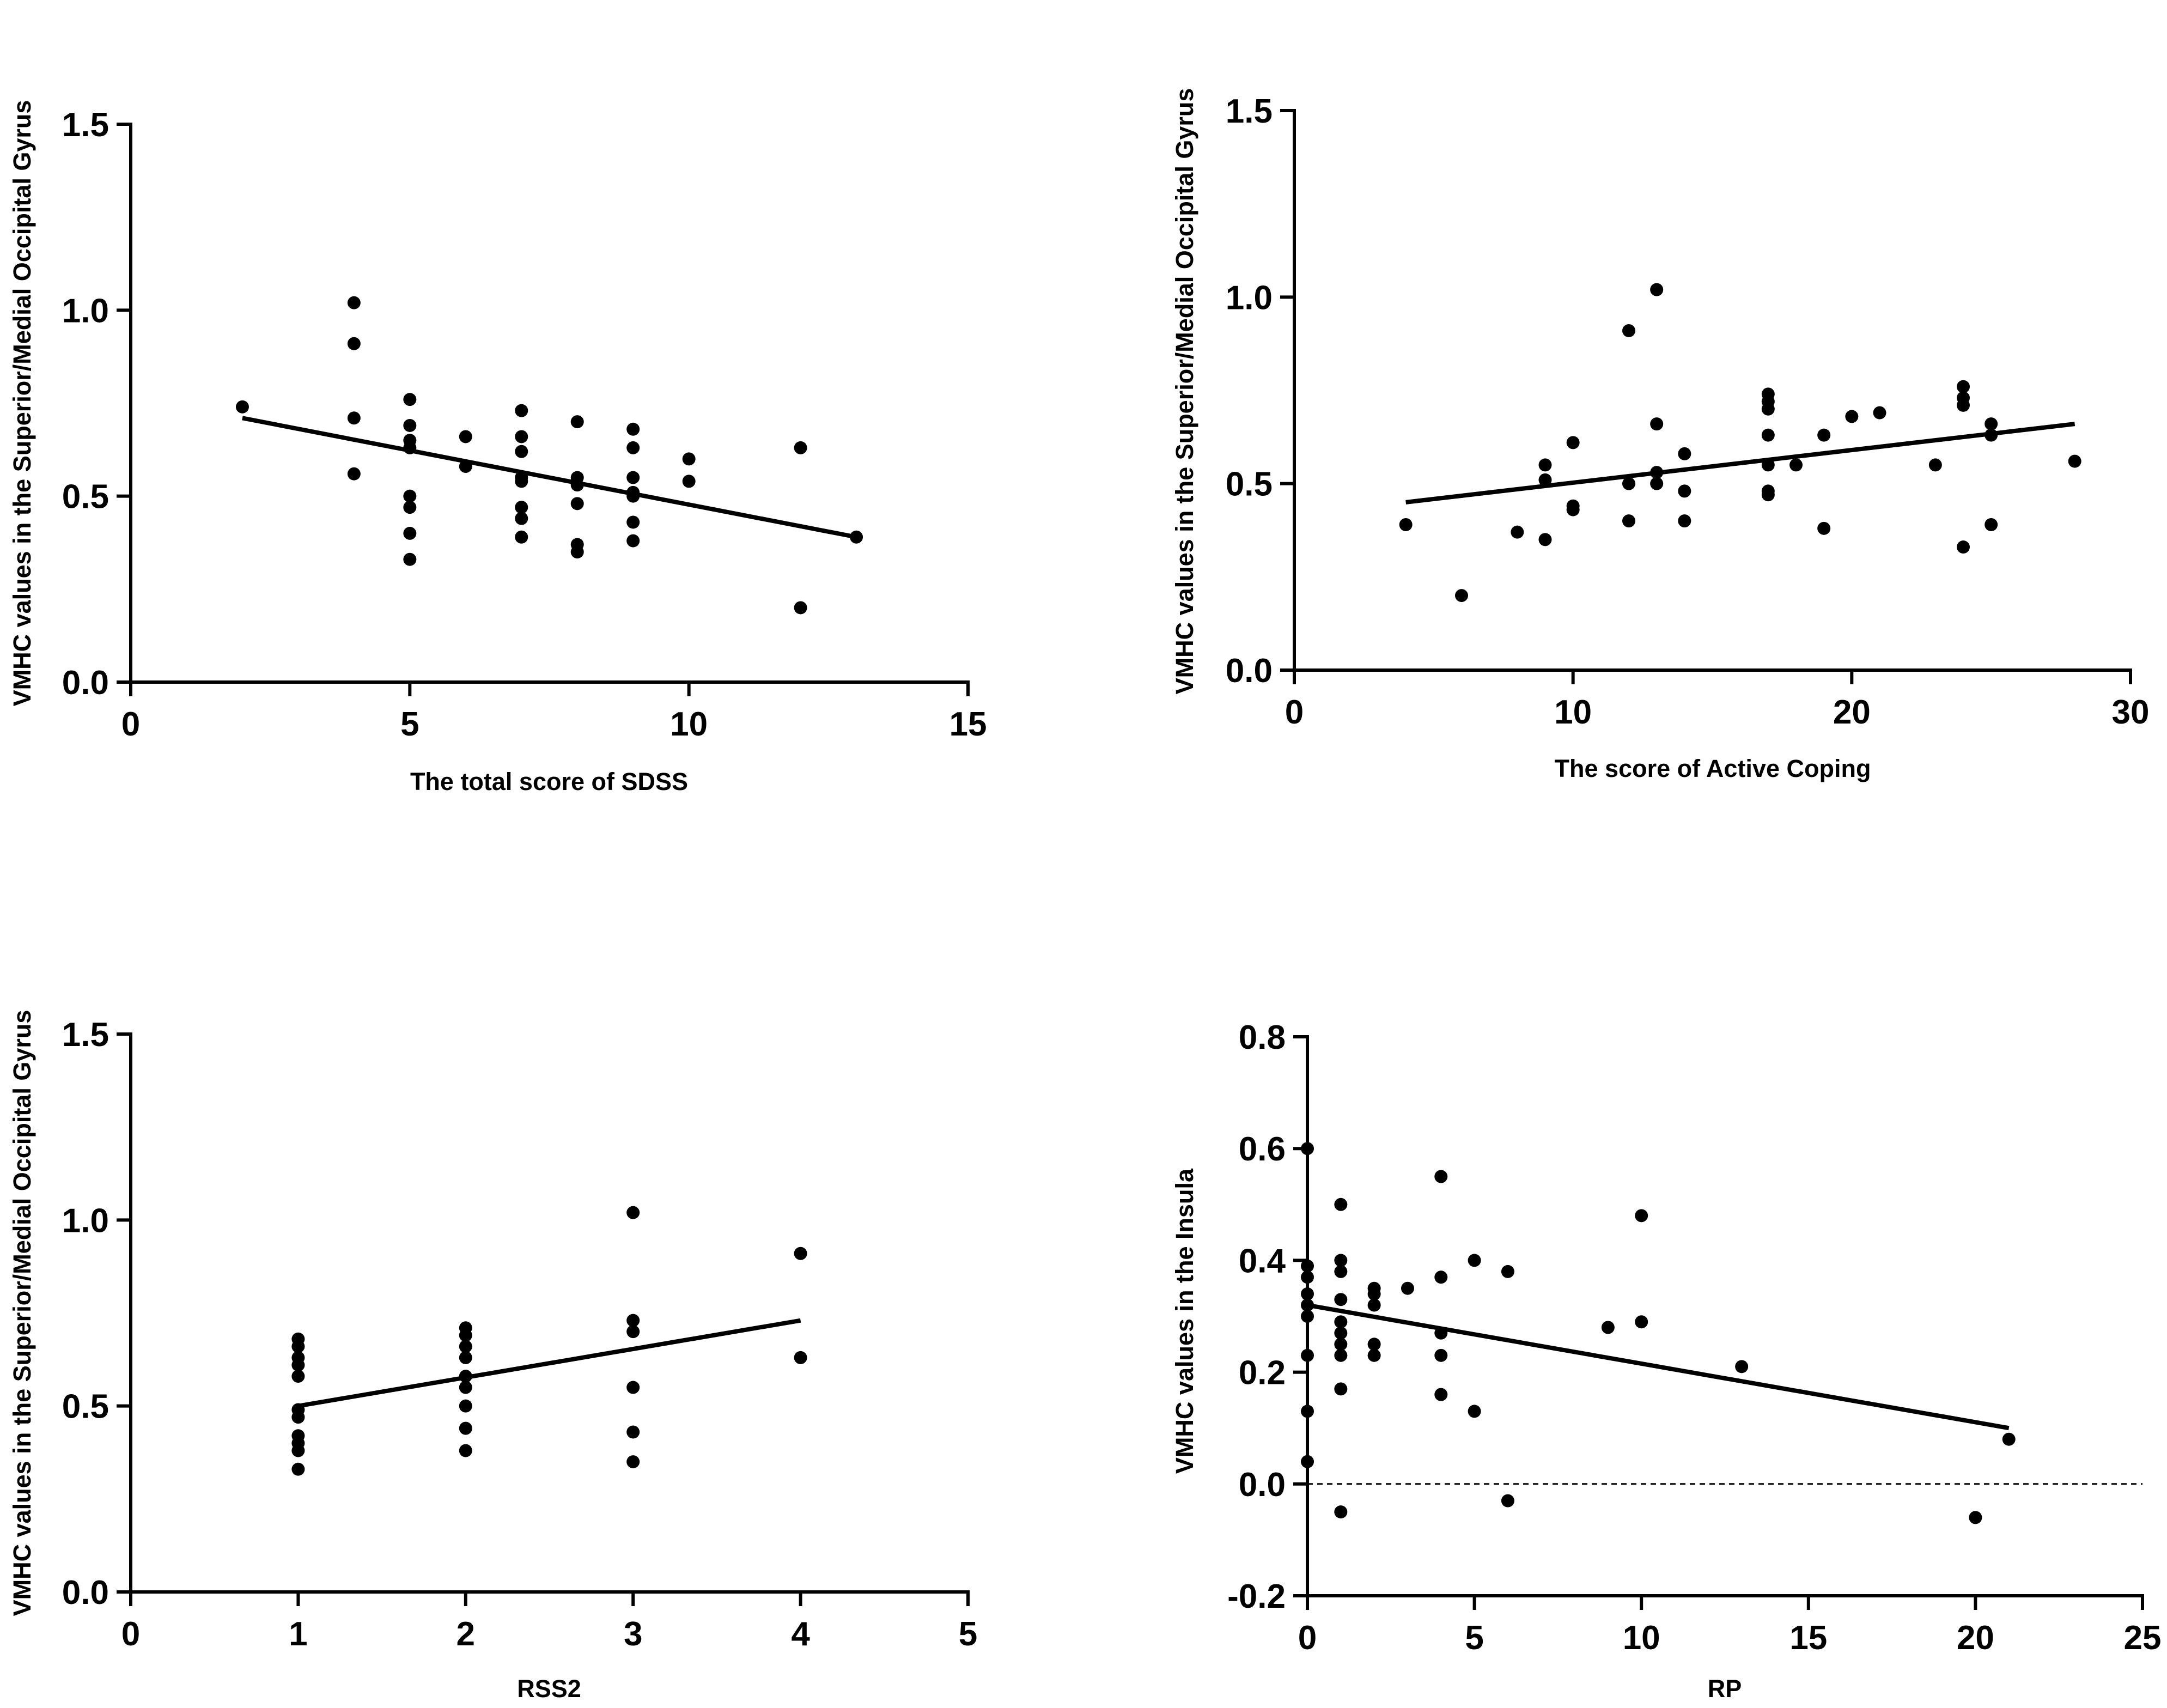  What do you see at coordinates (968, 724) in the screenshot?
I see `x-tick-label: 15` at bounding box center [968, 724].